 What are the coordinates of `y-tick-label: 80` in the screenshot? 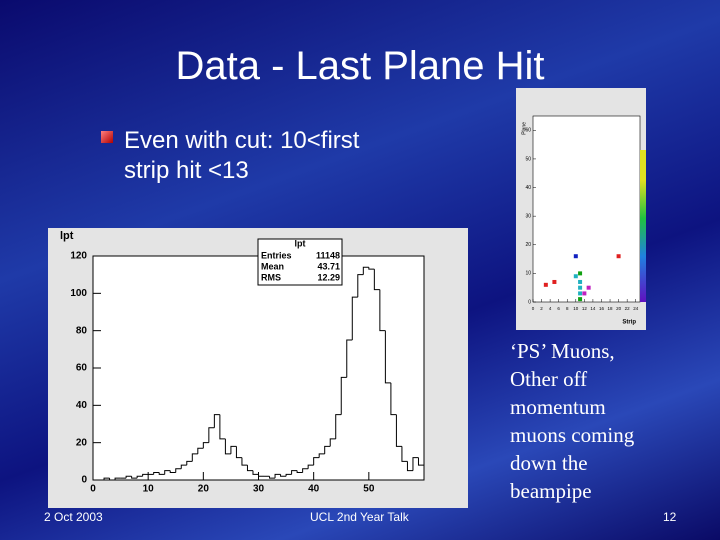 It's located at (82, 330).